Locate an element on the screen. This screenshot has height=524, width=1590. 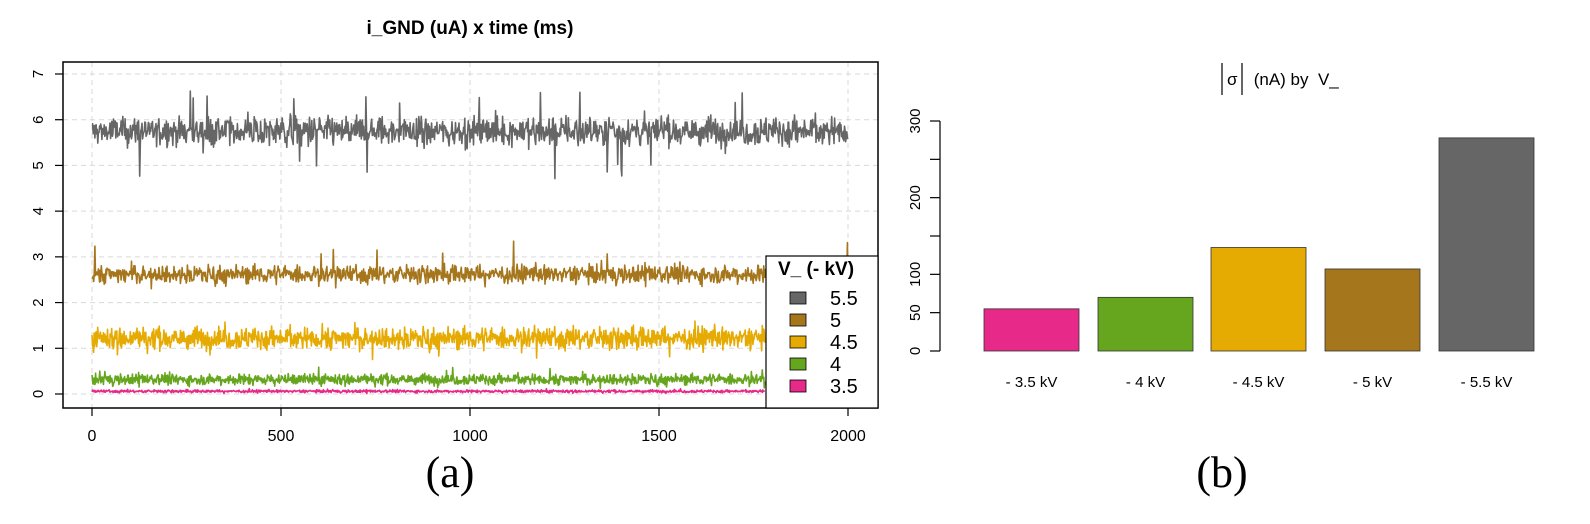
title-rest: (nA) by V_ is located at coordinates (1294, 79).